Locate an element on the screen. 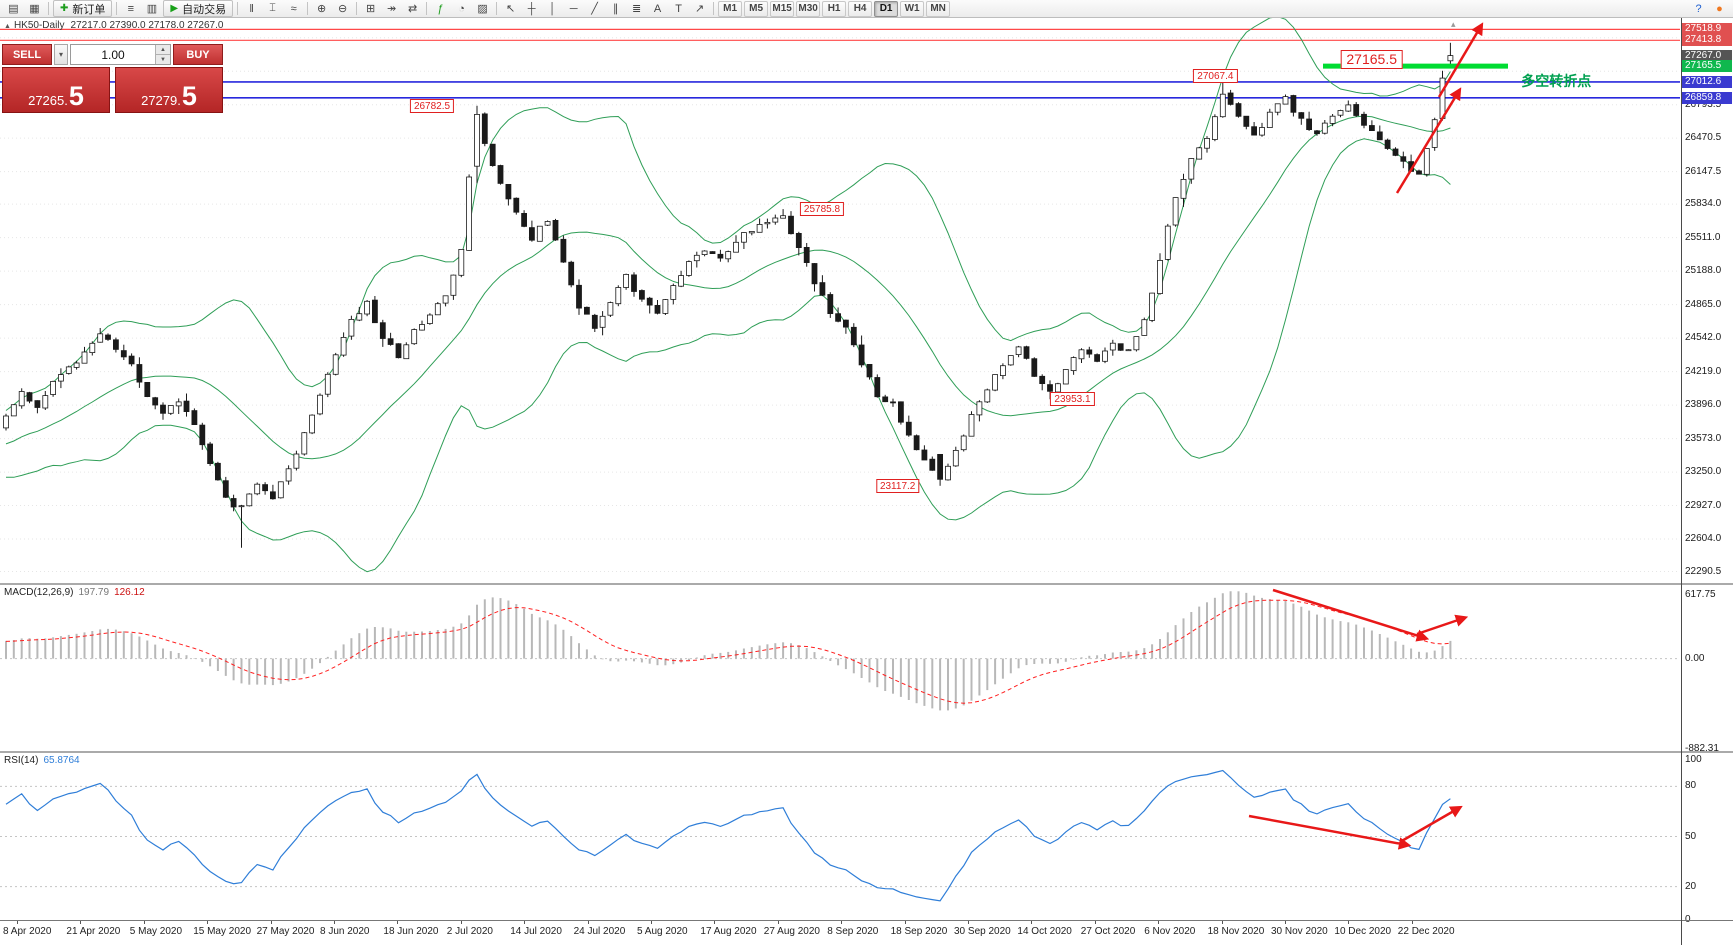 The width and height of the screenshot is (1733, 945). cursor-icon: ↖ is located at coordinates (510, 9).